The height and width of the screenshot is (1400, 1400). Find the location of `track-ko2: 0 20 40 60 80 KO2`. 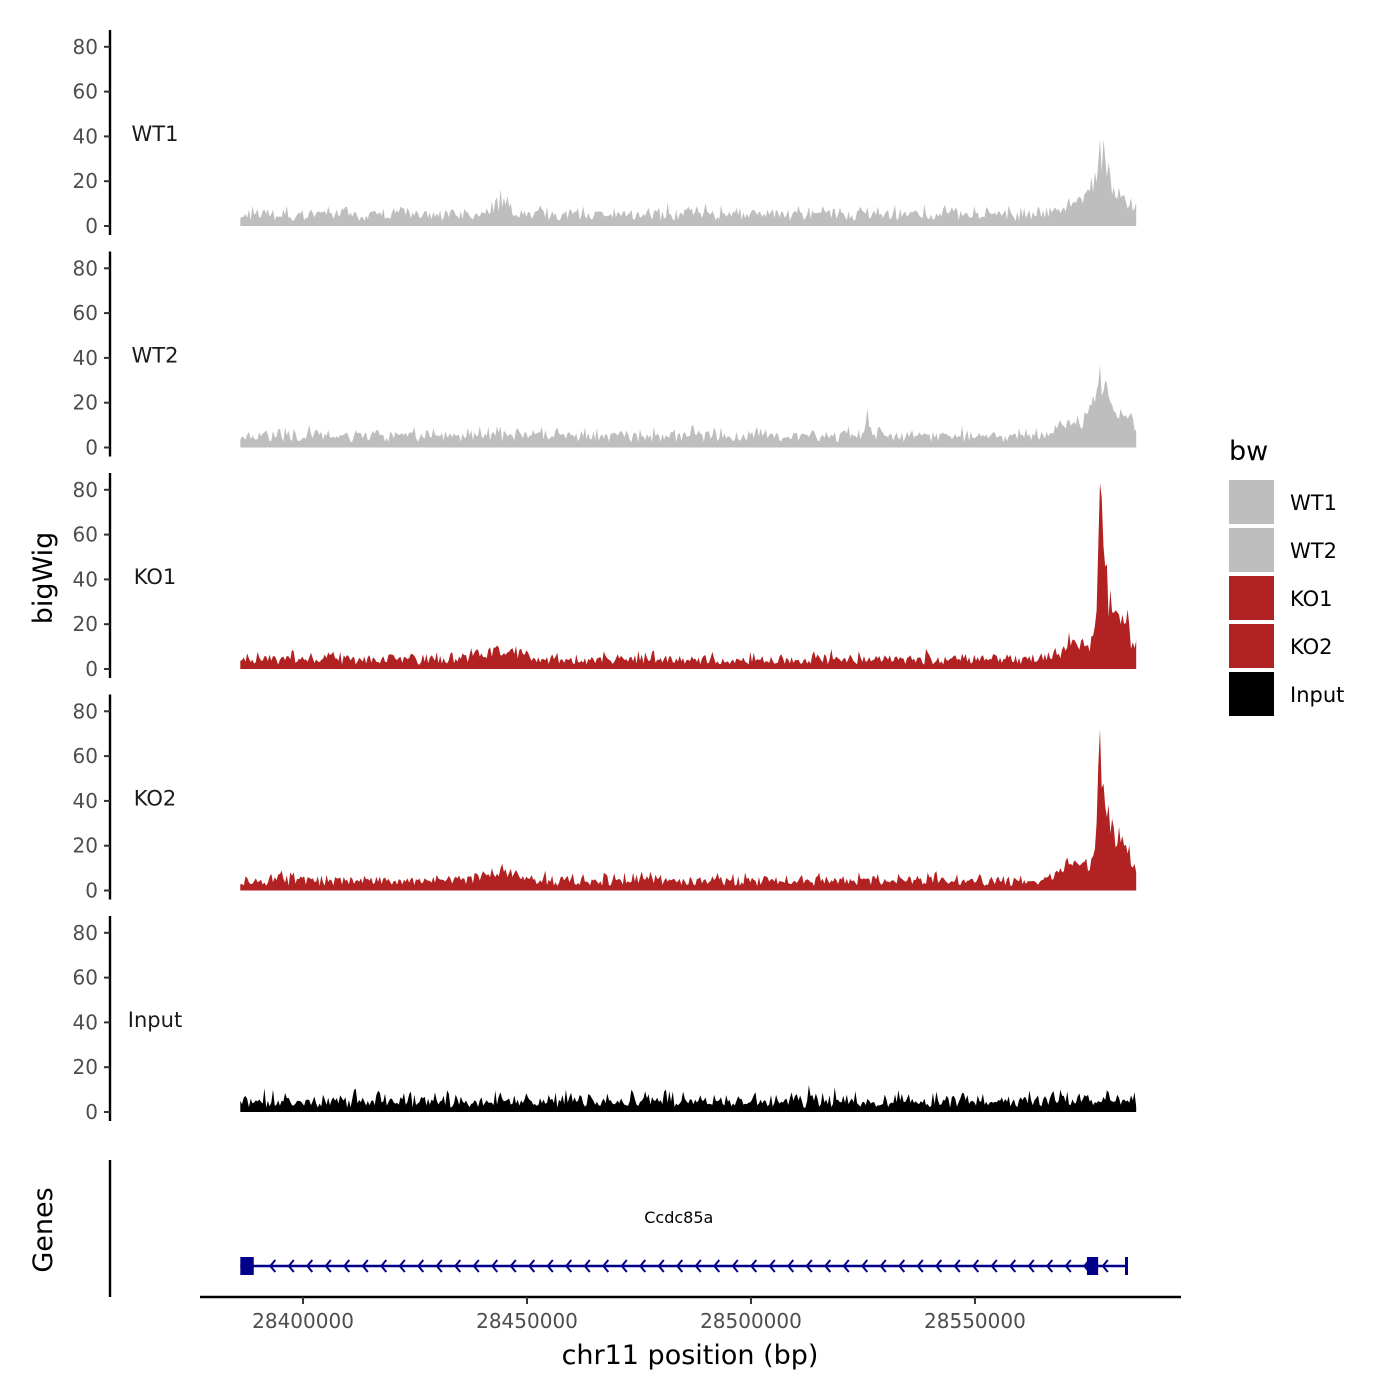

track-ko2: 0 20 40 60 80 KO2 is located at coordinates (605, 798).